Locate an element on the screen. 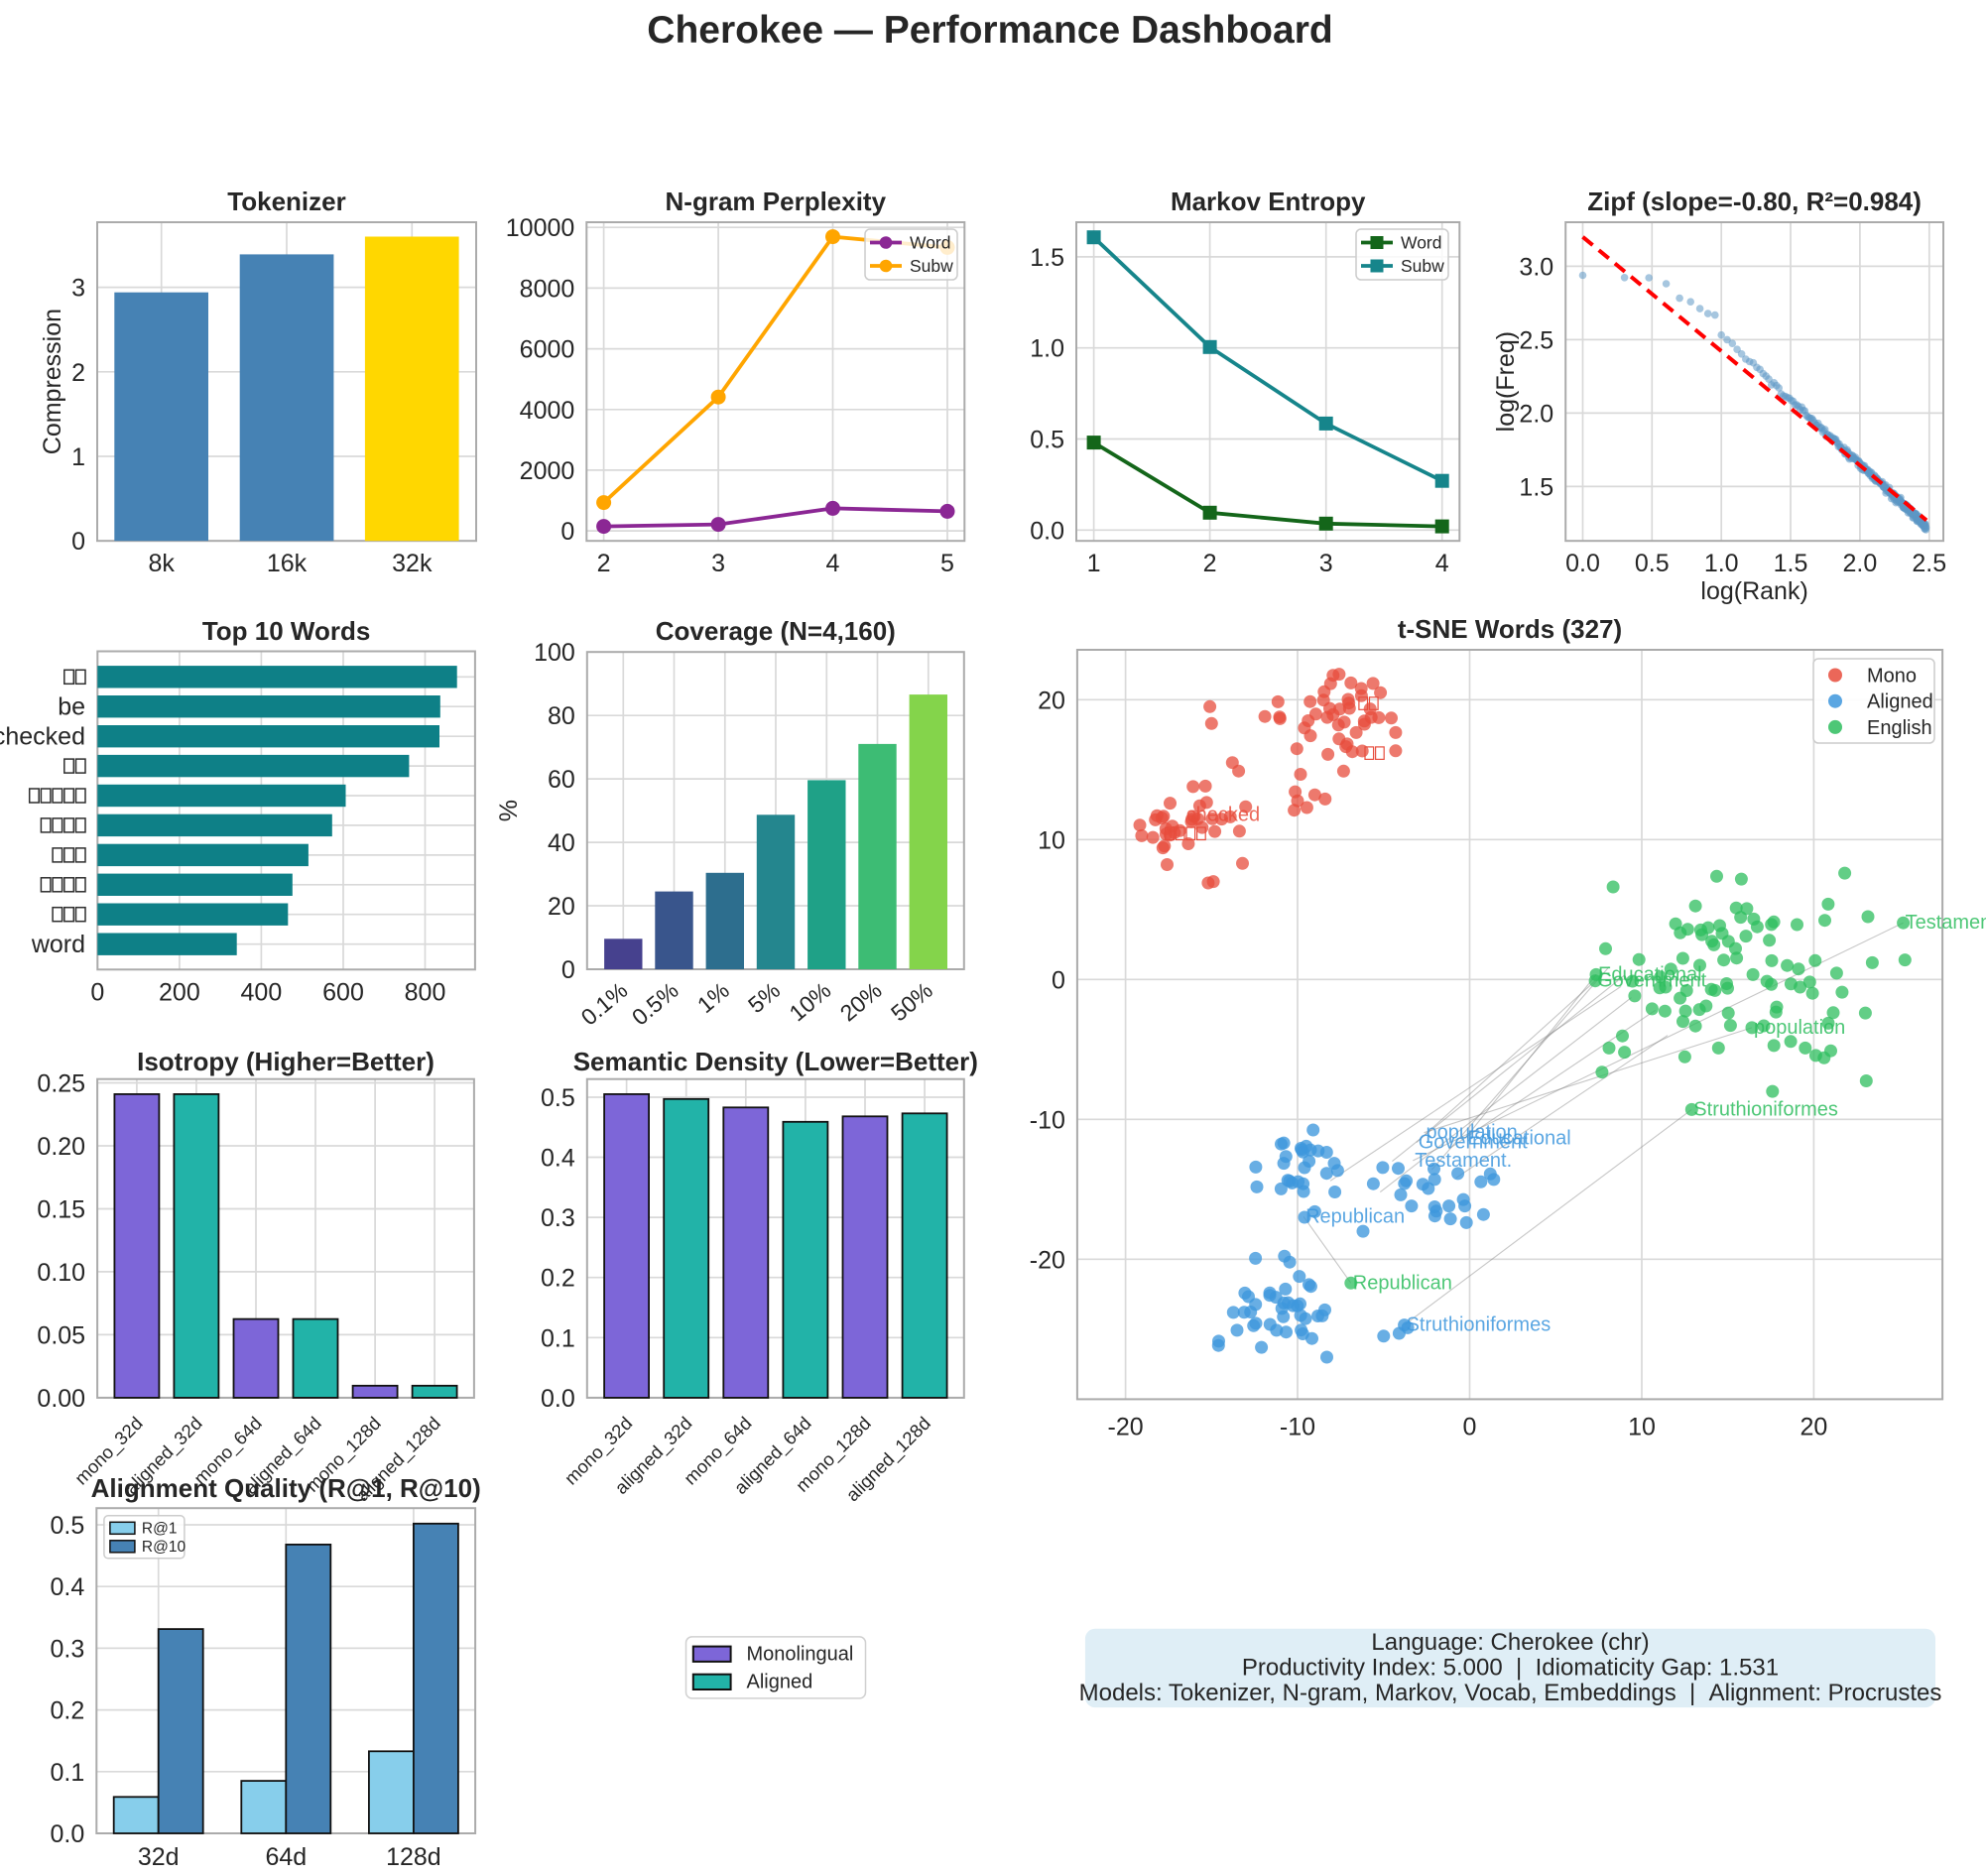 Image resolution: width=1986 pixels, height=1876 pixels. svg-text: 80 is located at coordinates (561, 716).